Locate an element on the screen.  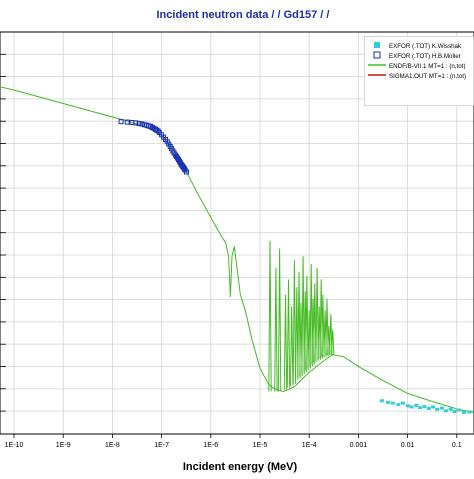
chart-title: Incident neutron data / / Gd157 / / is located at coordinates (243, 15).